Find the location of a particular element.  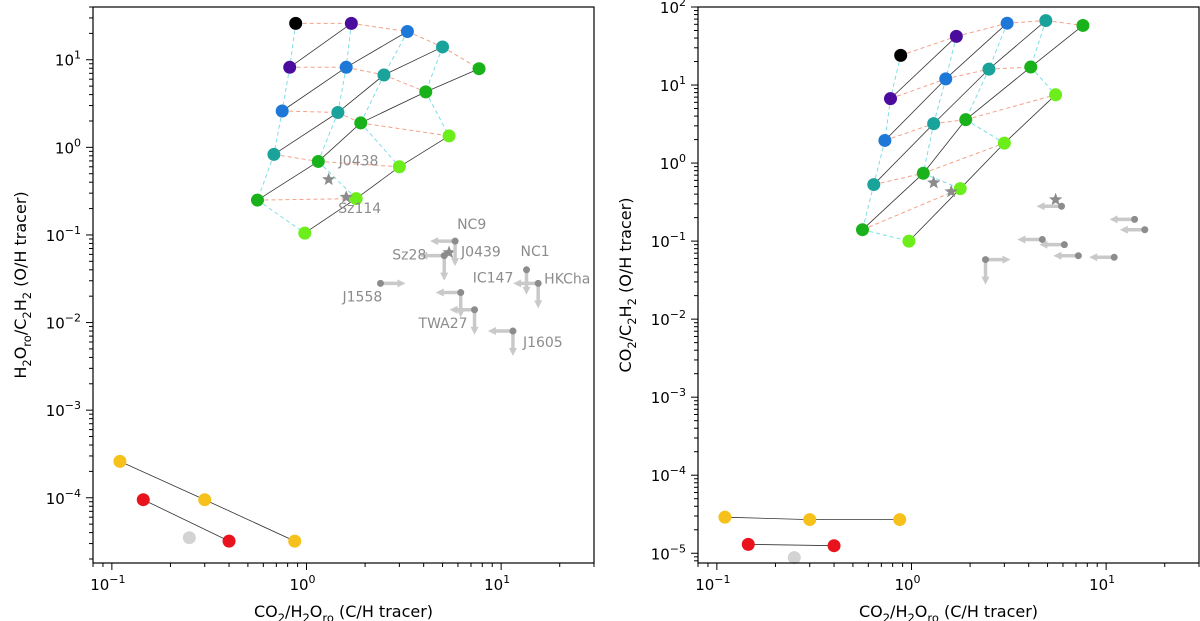

x-tick-label: 10¹ is located at coordinates (497, 583).